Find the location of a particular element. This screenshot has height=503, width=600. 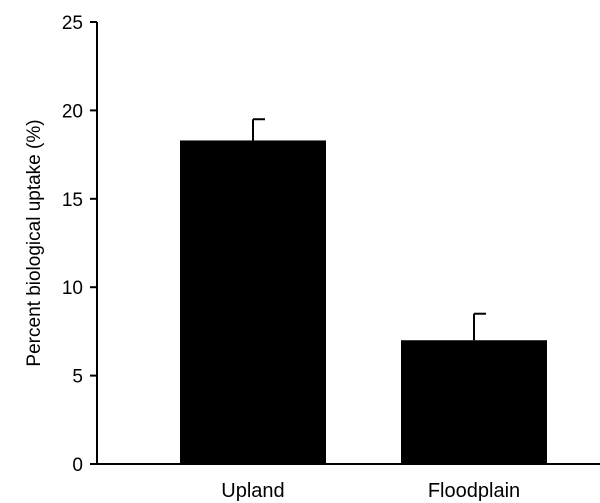

x-tick-label-upland: Upland is located at coordinates (252, 491).